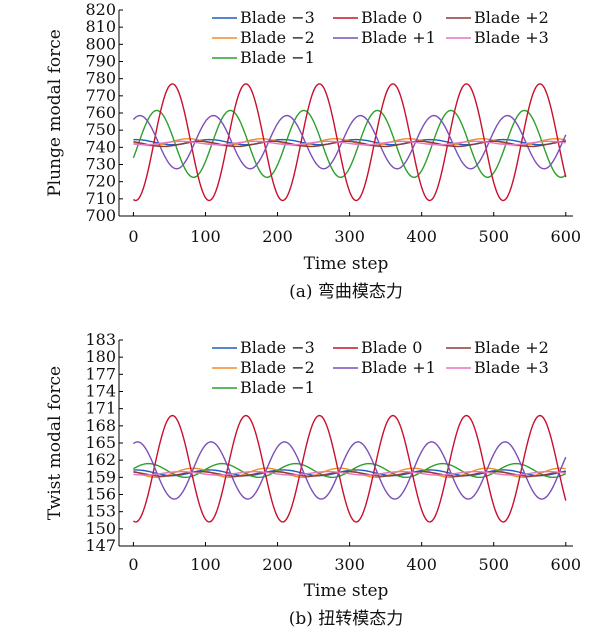 Image resolution: width=614 pixels, height=636 pixels. What do you see at coordinates (100, 146) in the screenshot?
I see `y-tick-label: 740` at bounding box center [100, 146].